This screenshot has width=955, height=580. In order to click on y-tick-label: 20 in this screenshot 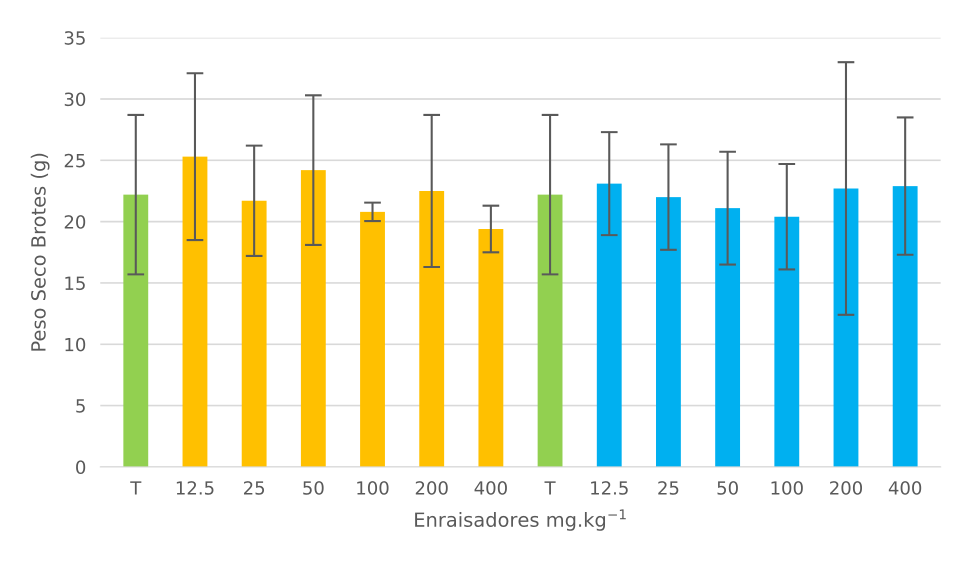, I will do `click(75, 222)`.